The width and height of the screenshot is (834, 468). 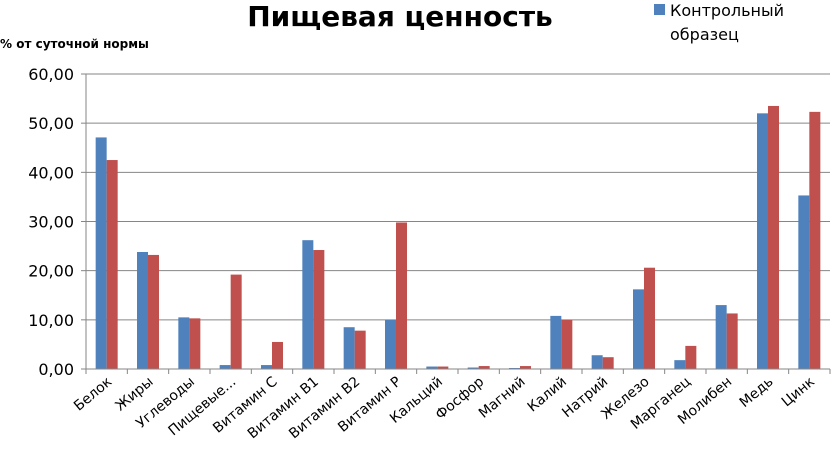 What do you see at coordinates (51, 271) in the screenshot?
I see `y-tick-label: 20,00` at bounding box center [51, 271].